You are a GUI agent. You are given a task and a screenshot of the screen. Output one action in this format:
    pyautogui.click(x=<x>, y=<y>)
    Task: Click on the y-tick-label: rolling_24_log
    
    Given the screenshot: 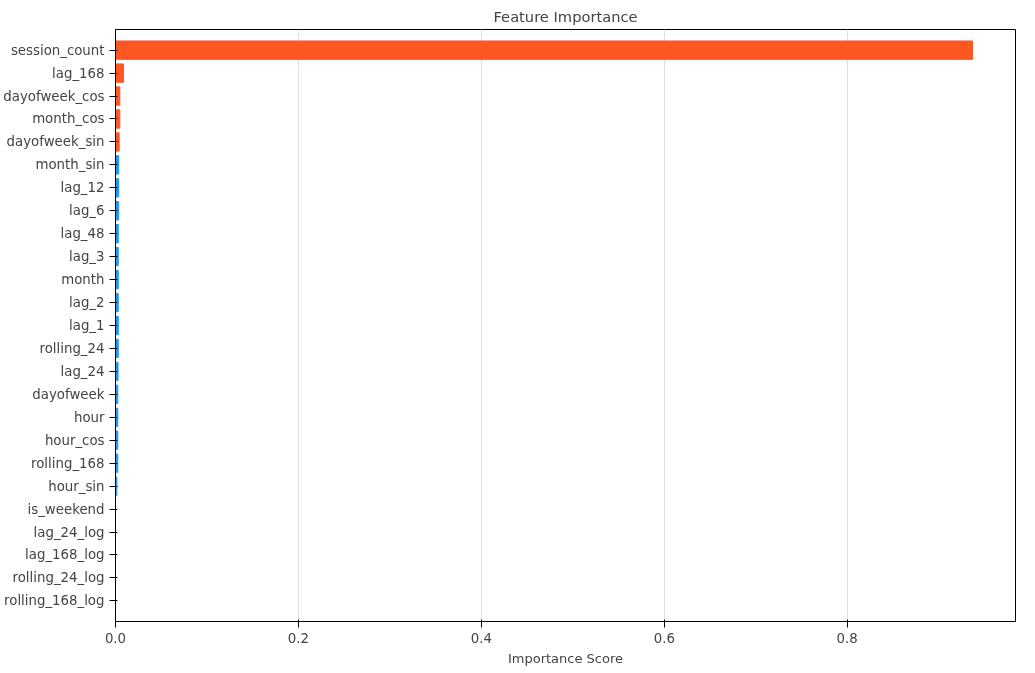 What is the action you would take?
    pyautogui.click(x=58, y=578)
    